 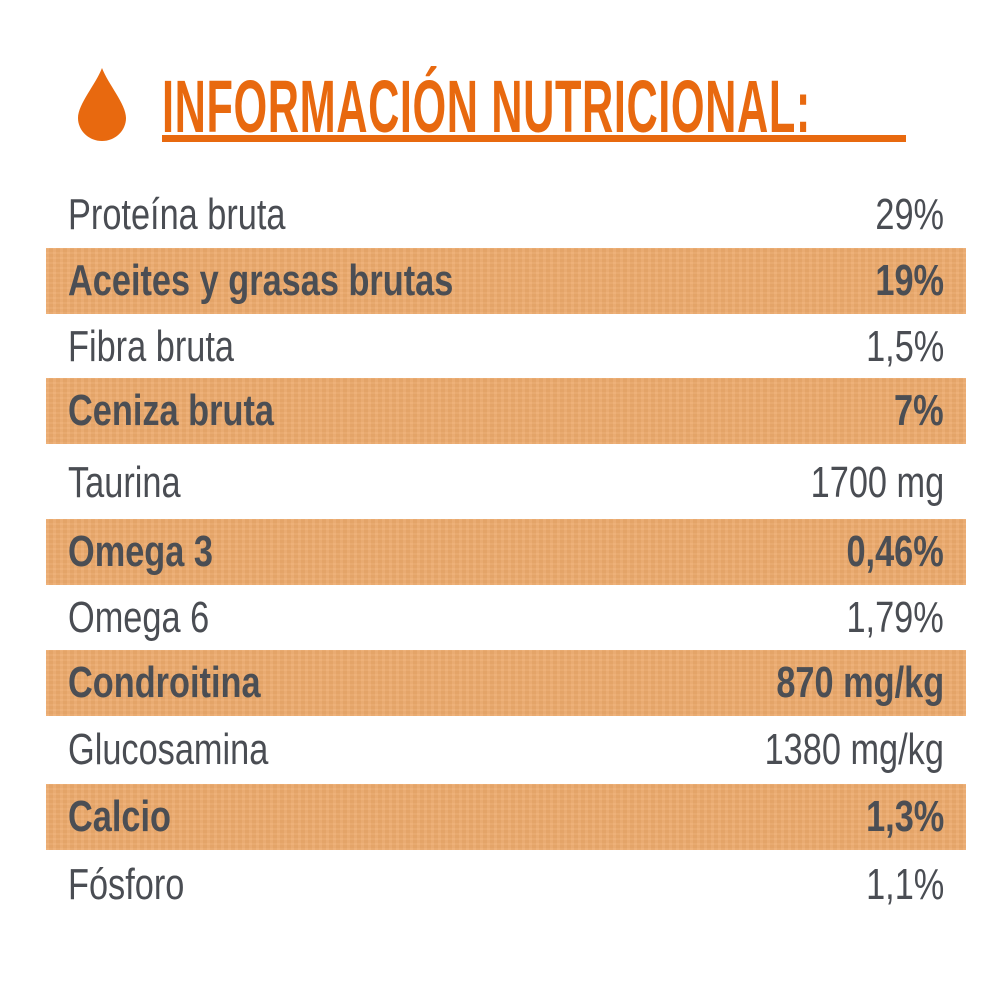 What do you see at coordinates (854, 749) in the screenshot?
I see `nutrient-value: 1380 mg/kg` at bounding box center [854, 749].